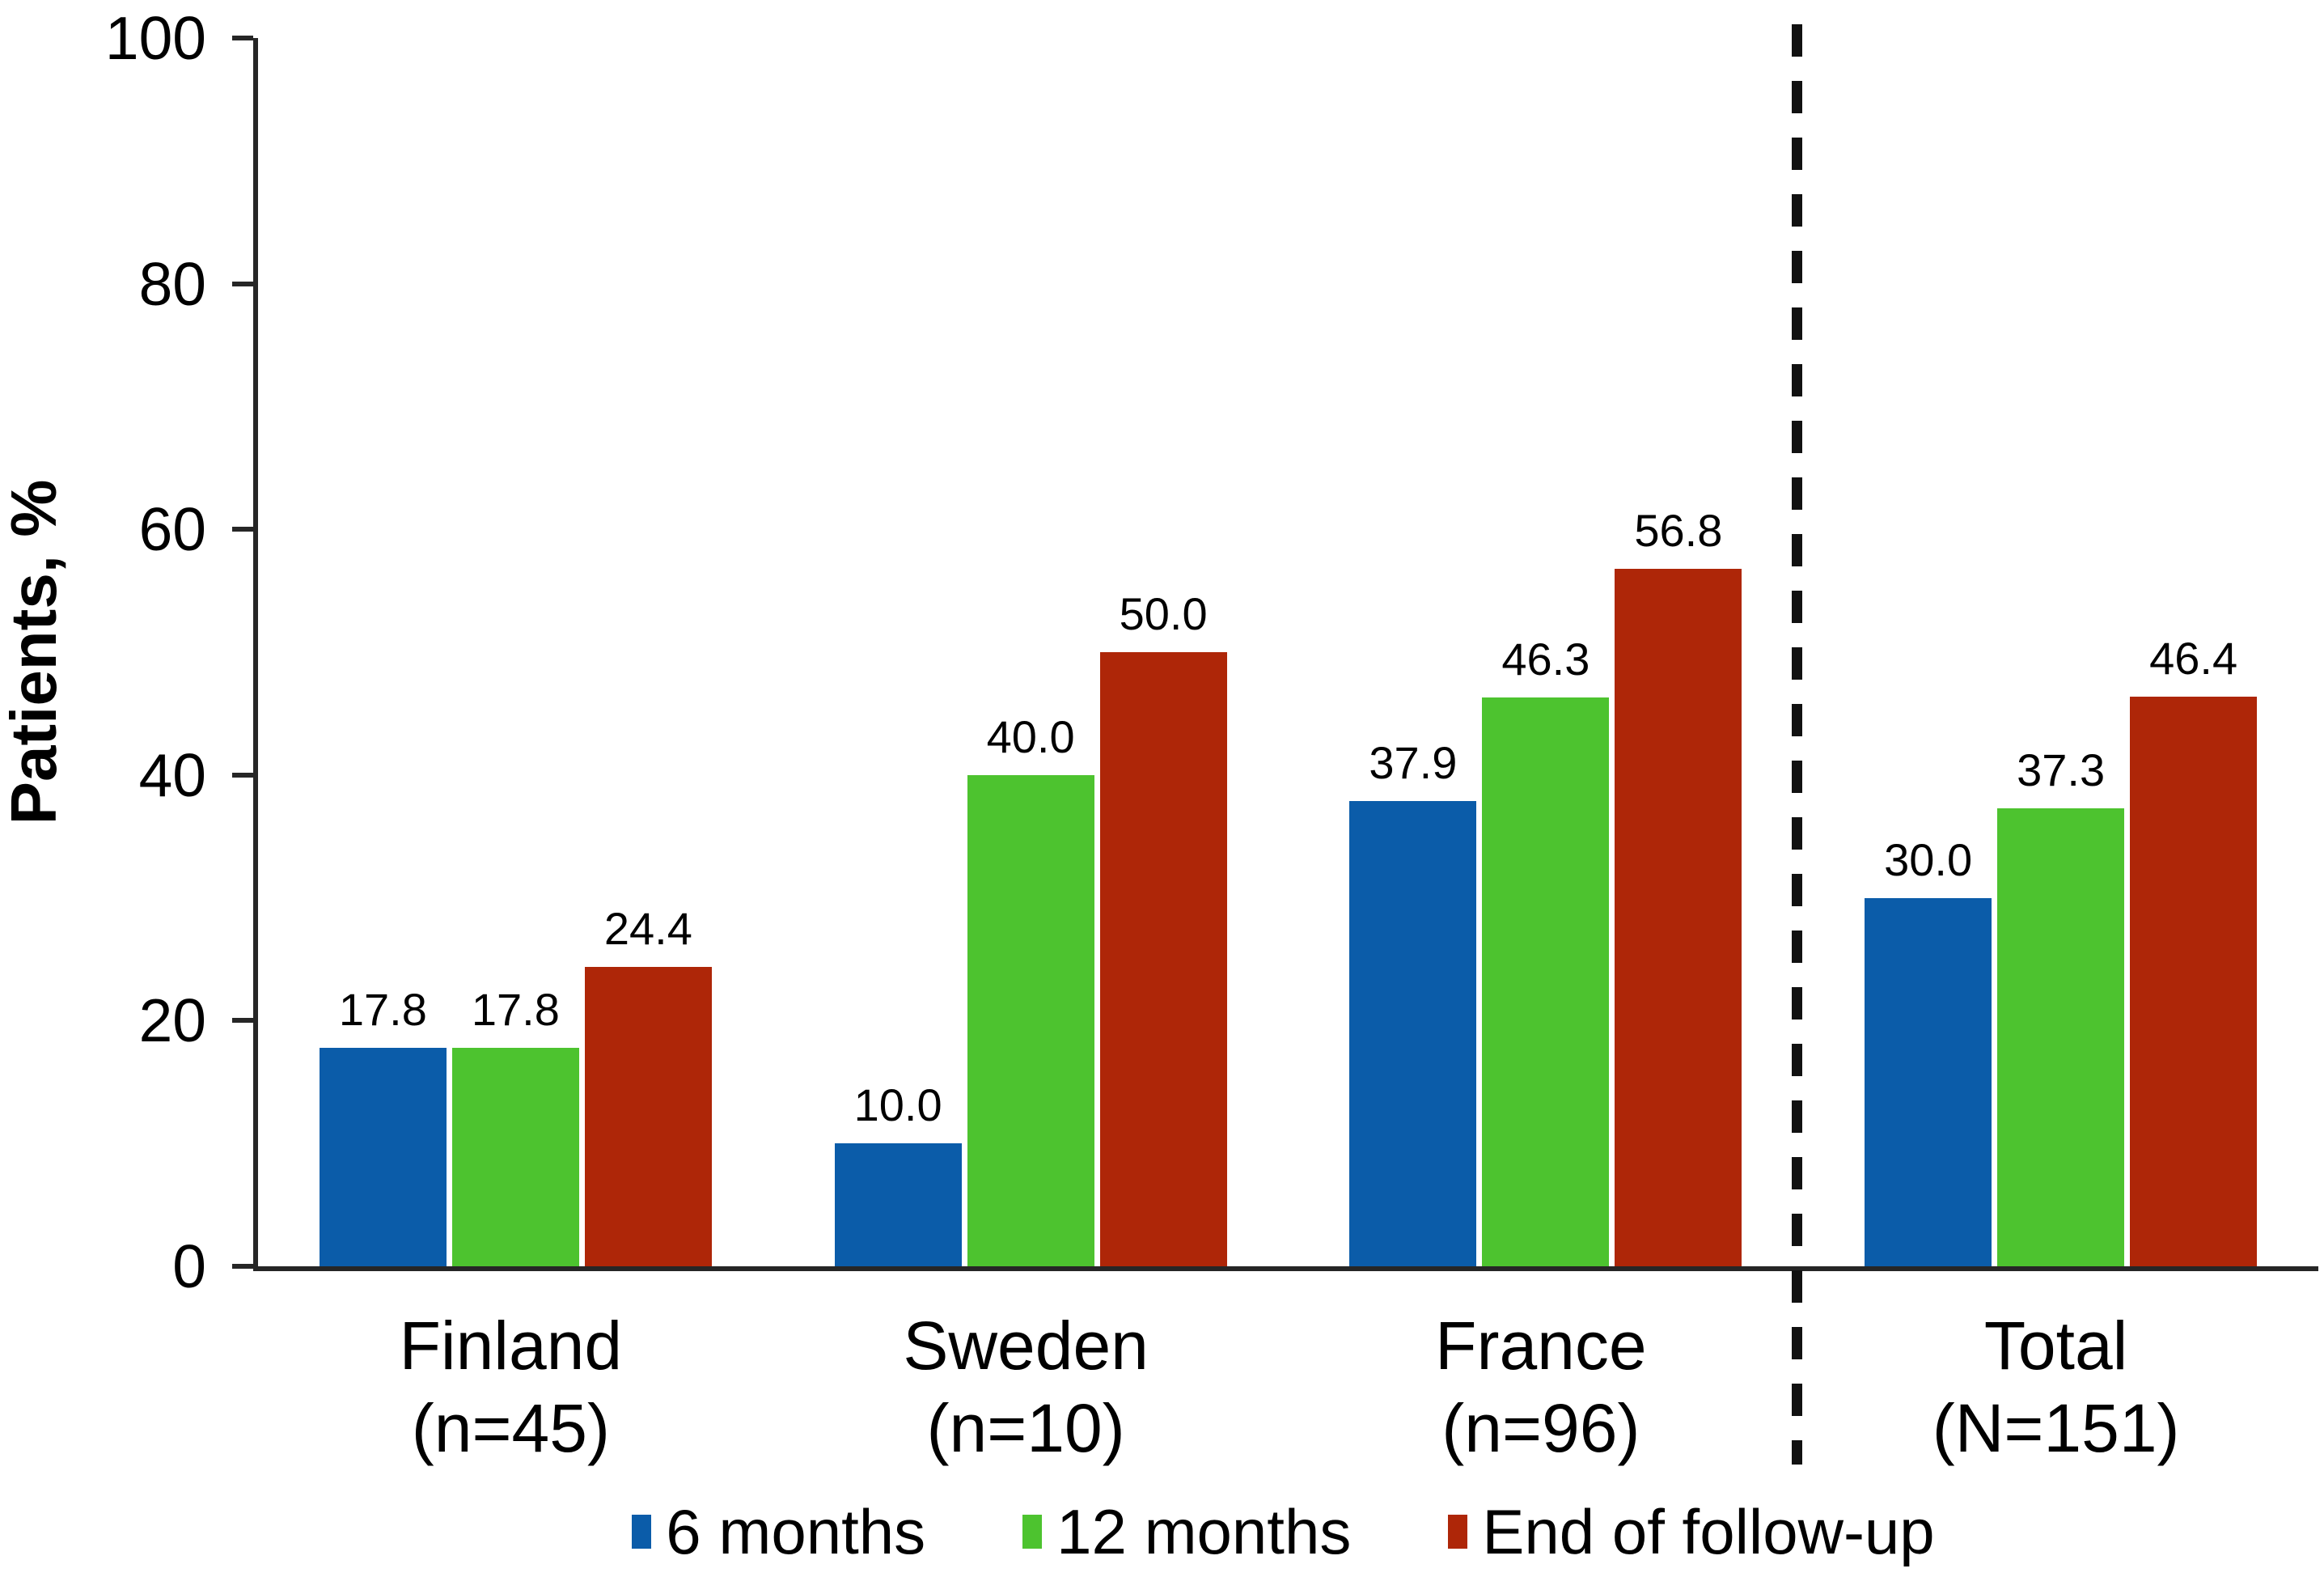 The height and width of the screenshot is (1577, 2324). What do you see at coordinates (515, 1156) in the screenshot?
I see `bar-finland-12-months` at bounding box center [515, 1156].